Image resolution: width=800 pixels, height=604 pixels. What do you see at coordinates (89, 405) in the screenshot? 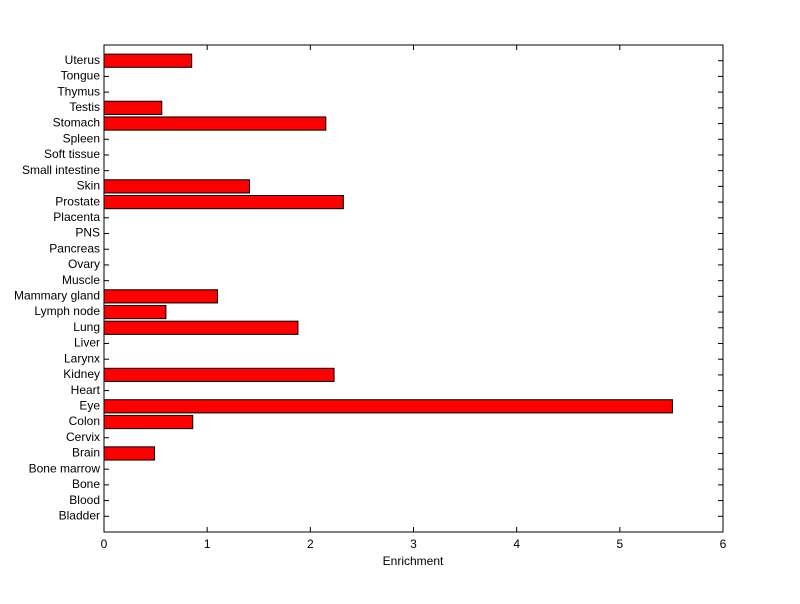
I see `y-tick-label: Eye` at bounding box center [89, 405].